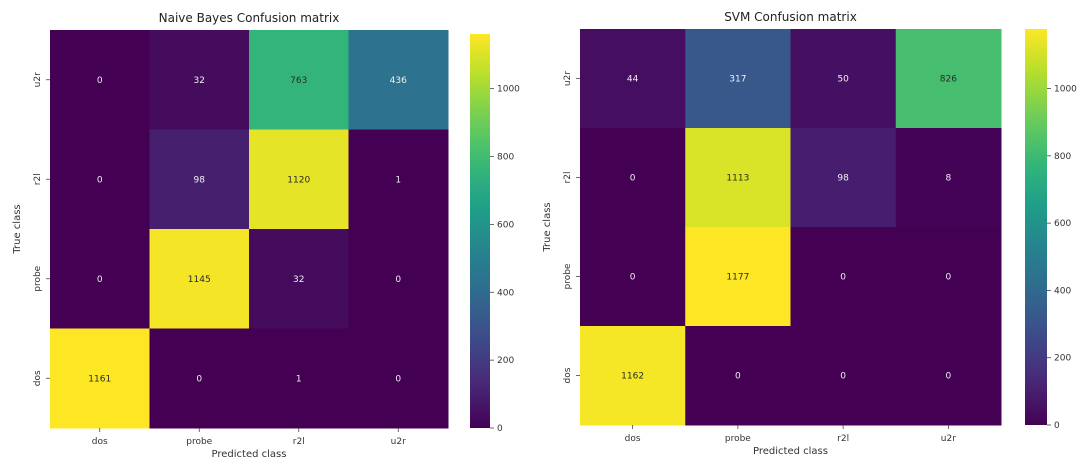  I want to click on chart-0-cell-label-2-1: 1145, so click(199, 280).